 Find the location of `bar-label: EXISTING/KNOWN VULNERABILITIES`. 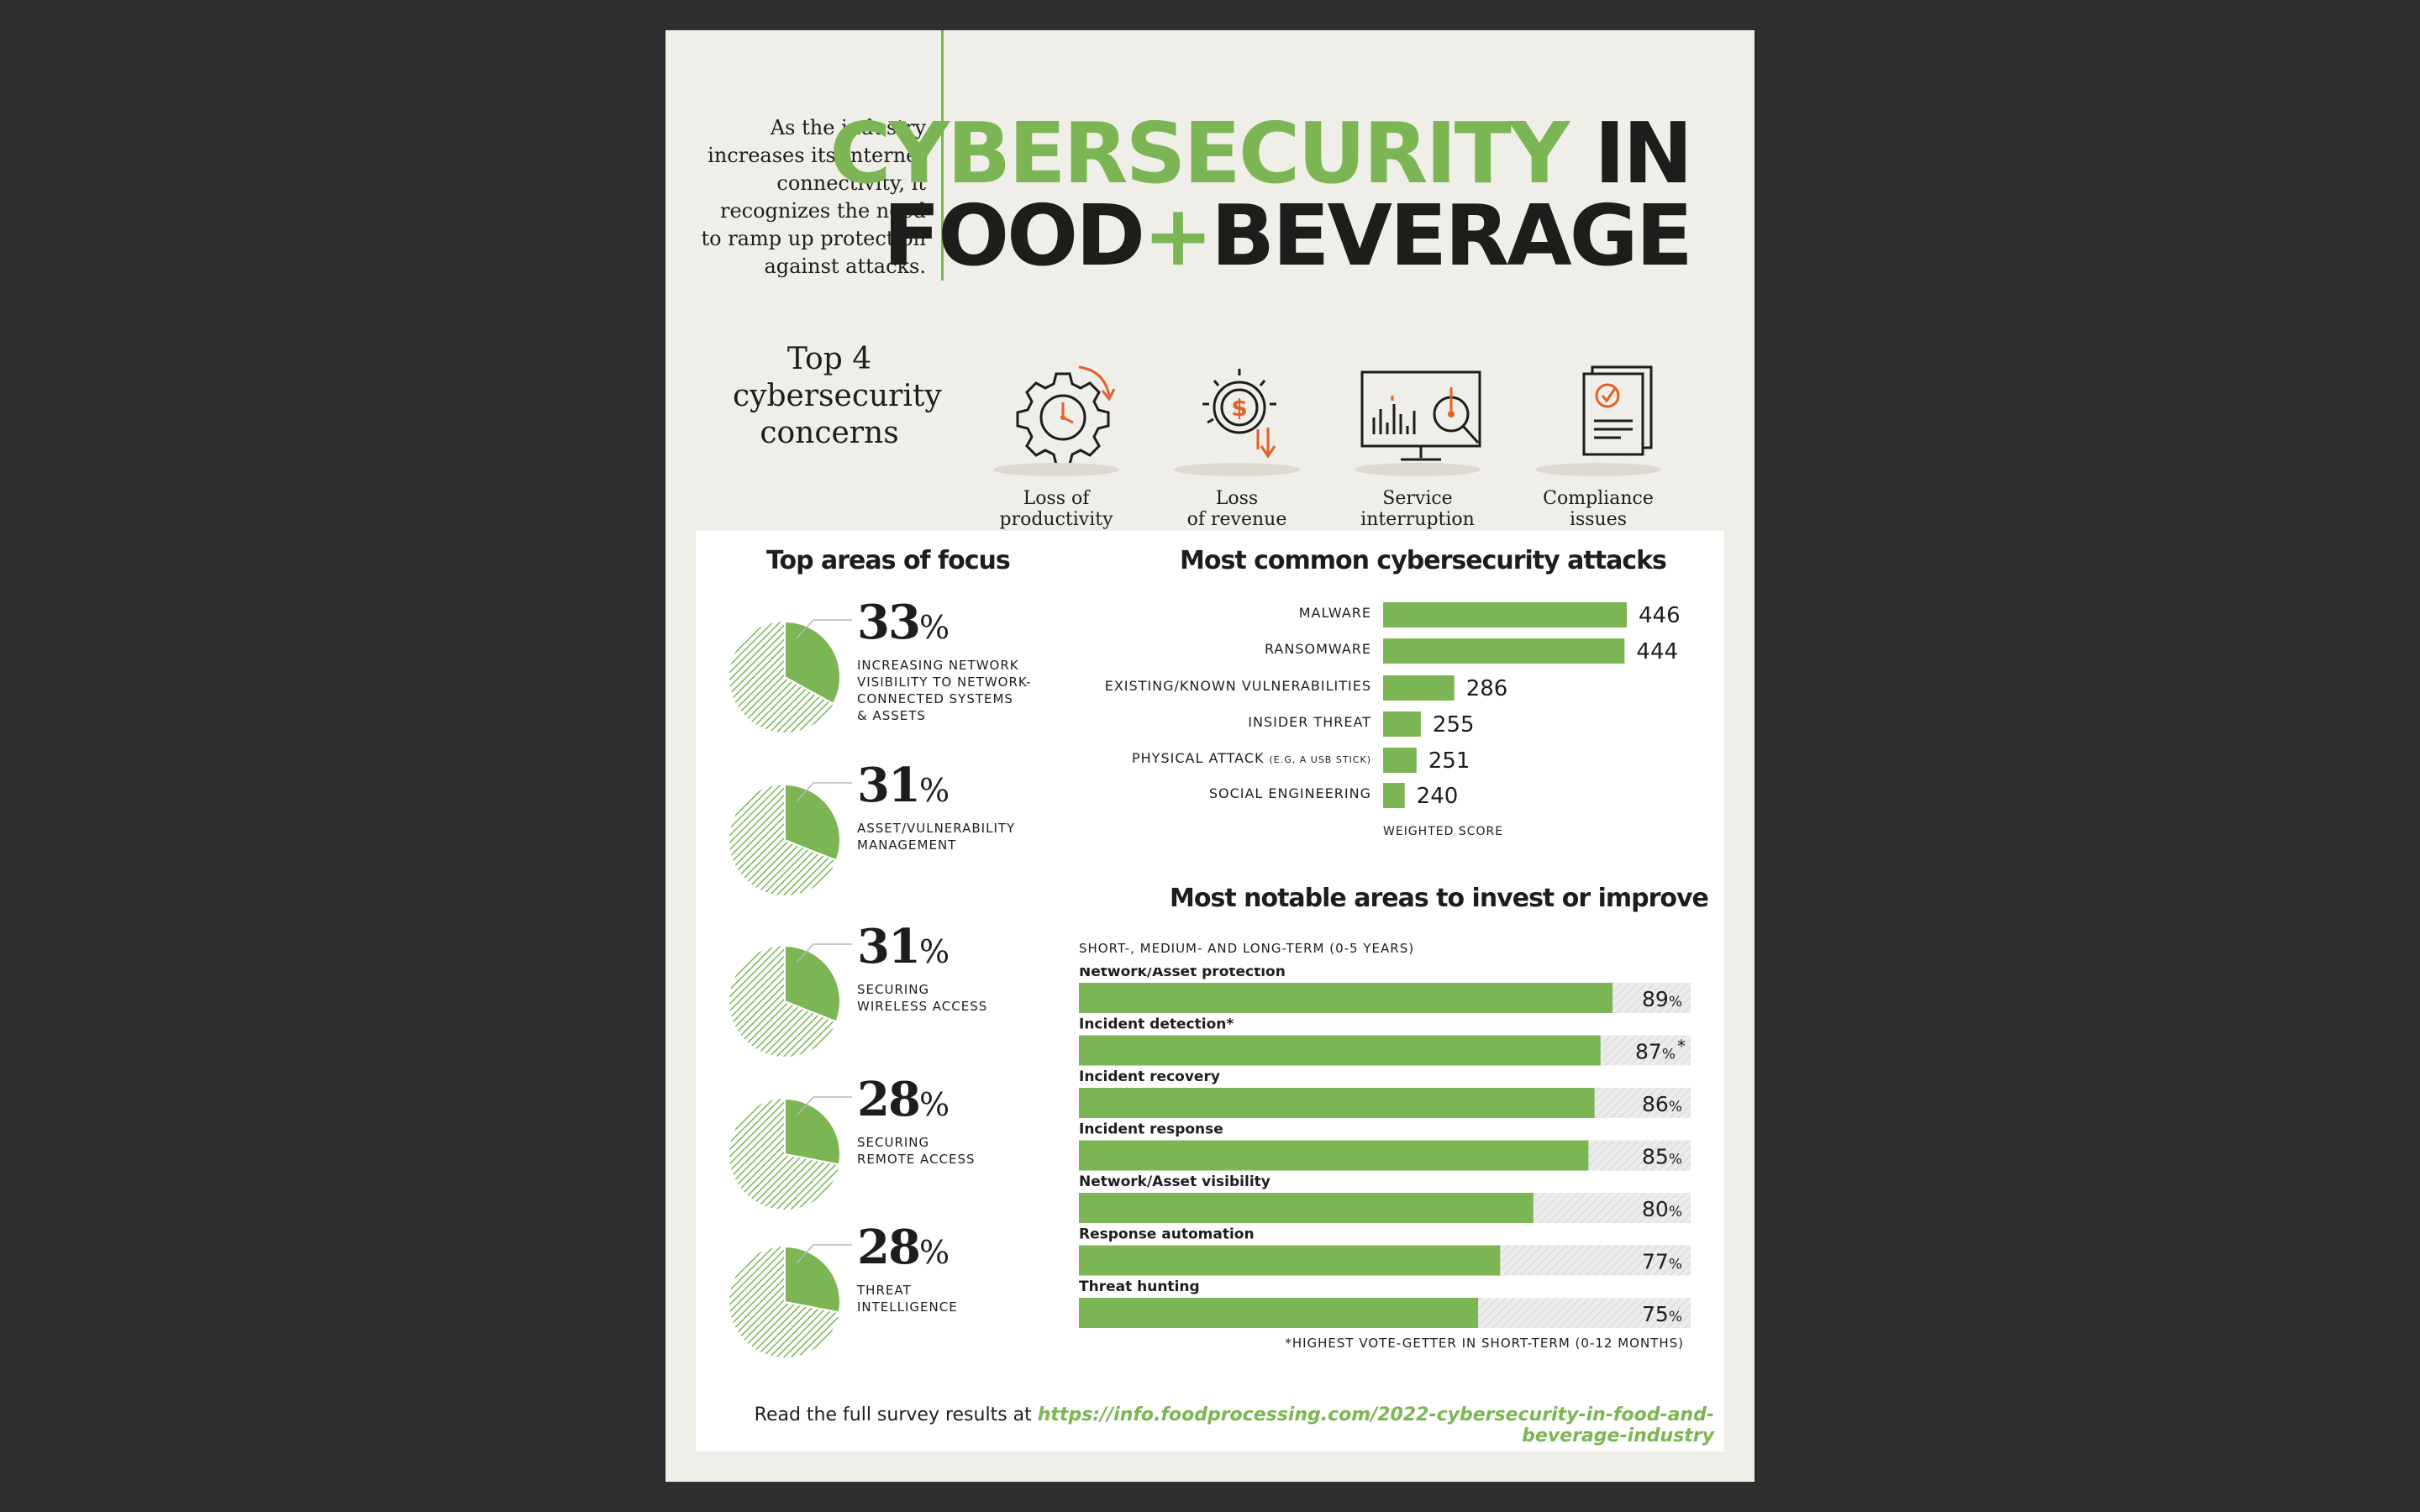

bar-label: EXISTING/KNOWN VULNERABILITIES is located at coordinates (1238, 686).